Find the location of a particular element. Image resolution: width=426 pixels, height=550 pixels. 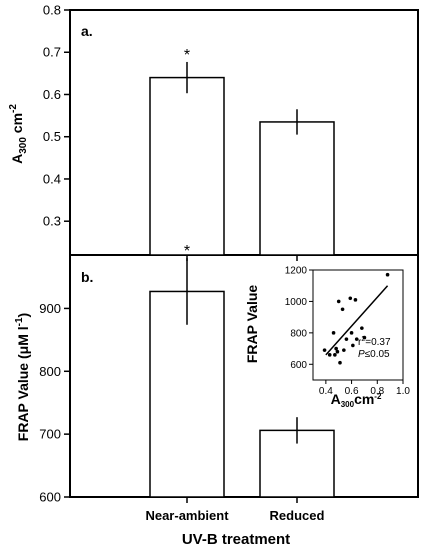

inset-x-axis-title-main: A is located at coordinates (336, 399).